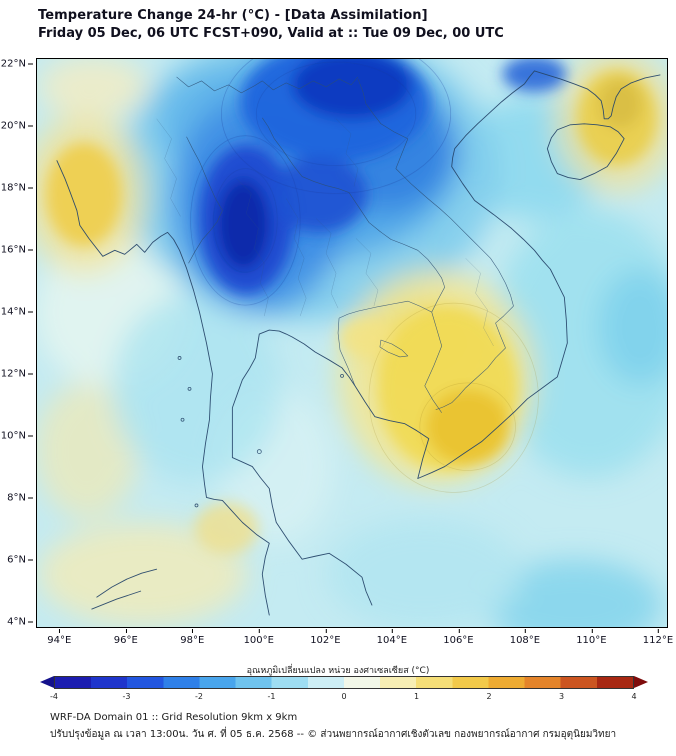  What do you see at coordinates (458, 637) in the screenshot?
I see `x-tick-label: 106°E` at bounding box center [458, 637].